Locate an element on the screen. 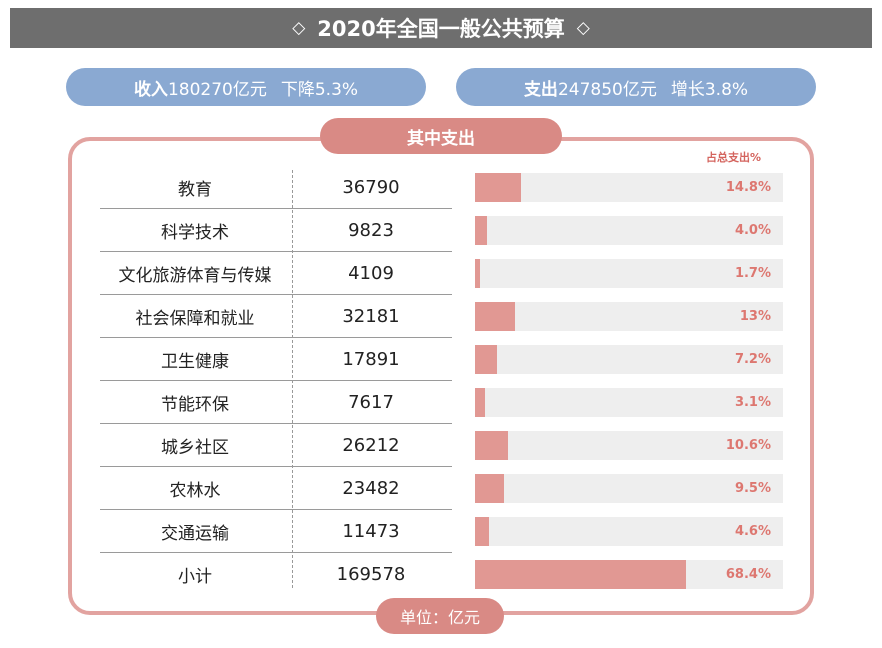 The width and height of the screenshot is (882, 648). amount-value: 36790 is located at coordinates (371, 187).